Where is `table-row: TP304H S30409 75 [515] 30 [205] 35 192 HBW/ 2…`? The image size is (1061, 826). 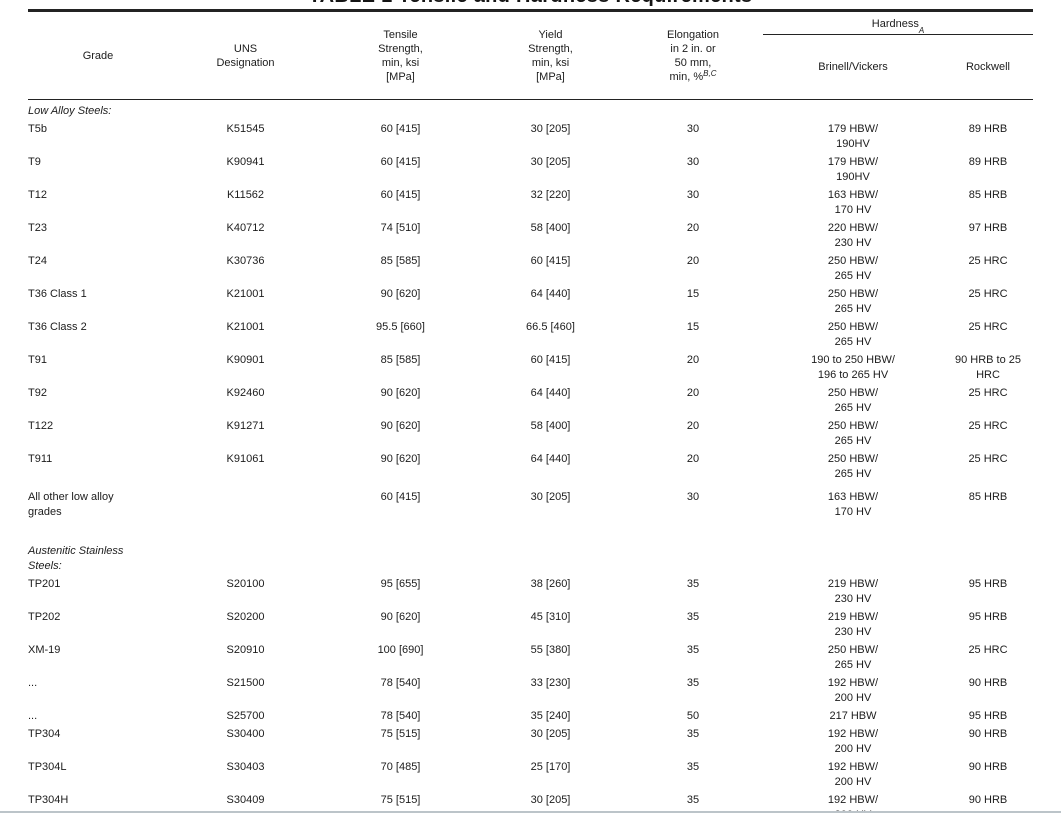 table-row: TP304H S30409 75 [515] 30 [205] 35 192 HBW/ 2… is located at coordinates (530, 808).